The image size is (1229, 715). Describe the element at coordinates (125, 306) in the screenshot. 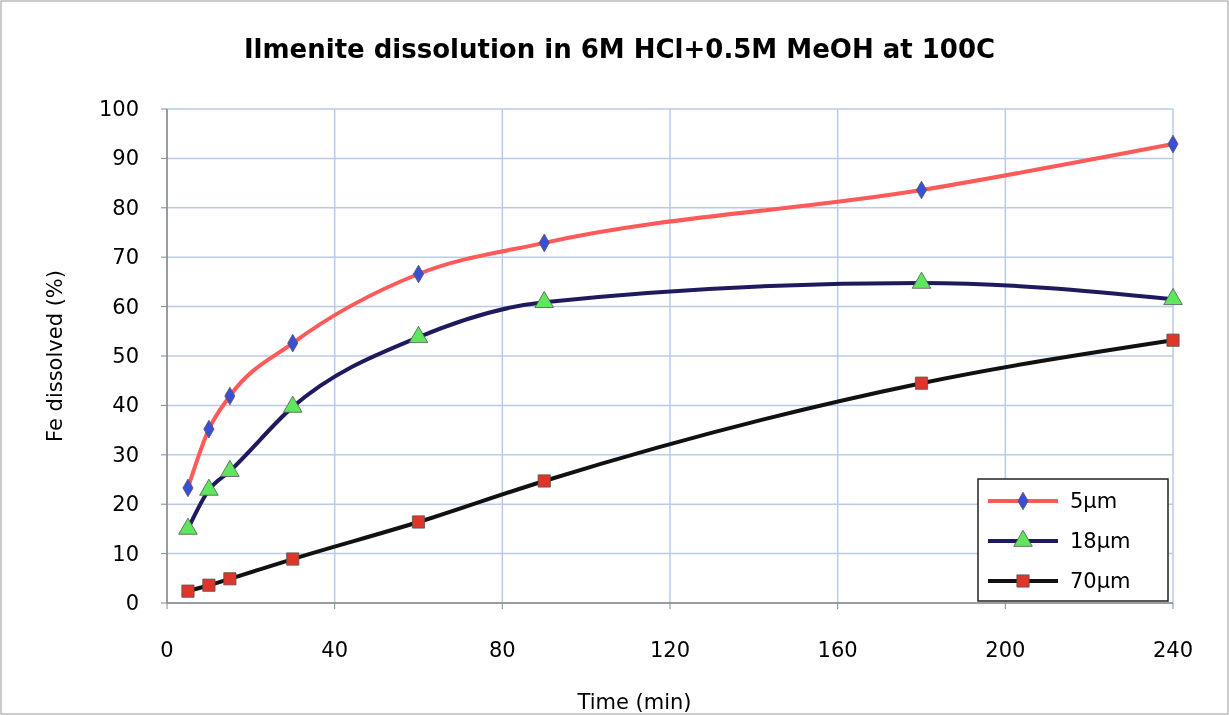

I see `y-tick-label: 60` at that location.